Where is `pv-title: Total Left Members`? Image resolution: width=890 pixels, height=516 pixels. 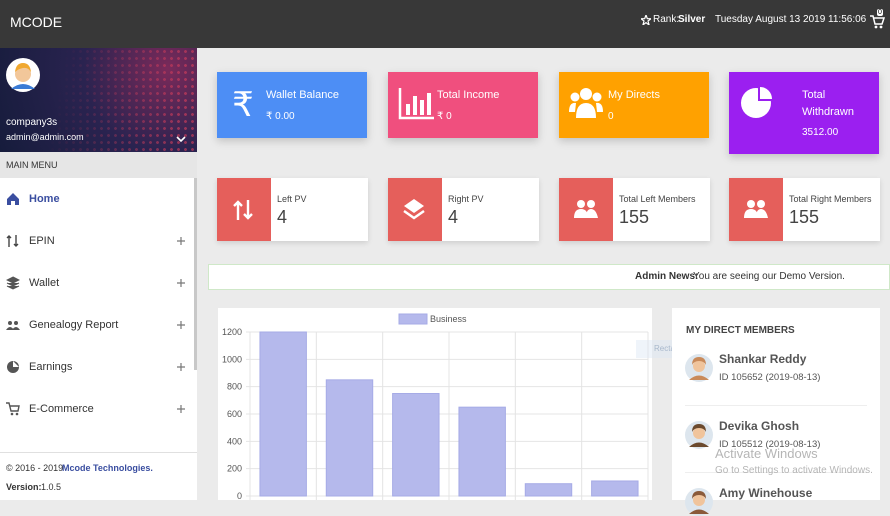 pv-title: Total Left Members is located at coordinates (657, 199).